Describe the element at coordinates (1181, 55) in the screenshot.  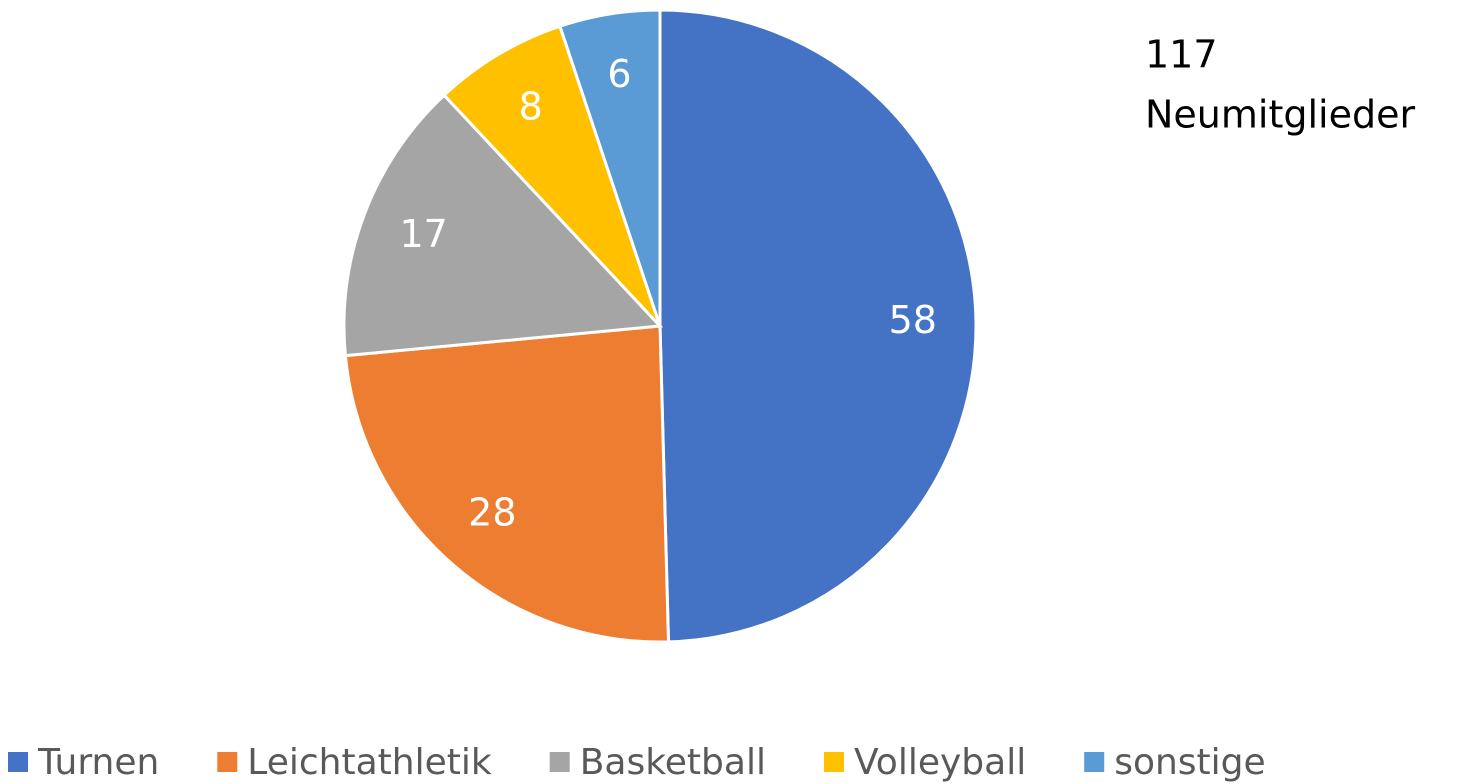
I see `annotation: 117` at that location.